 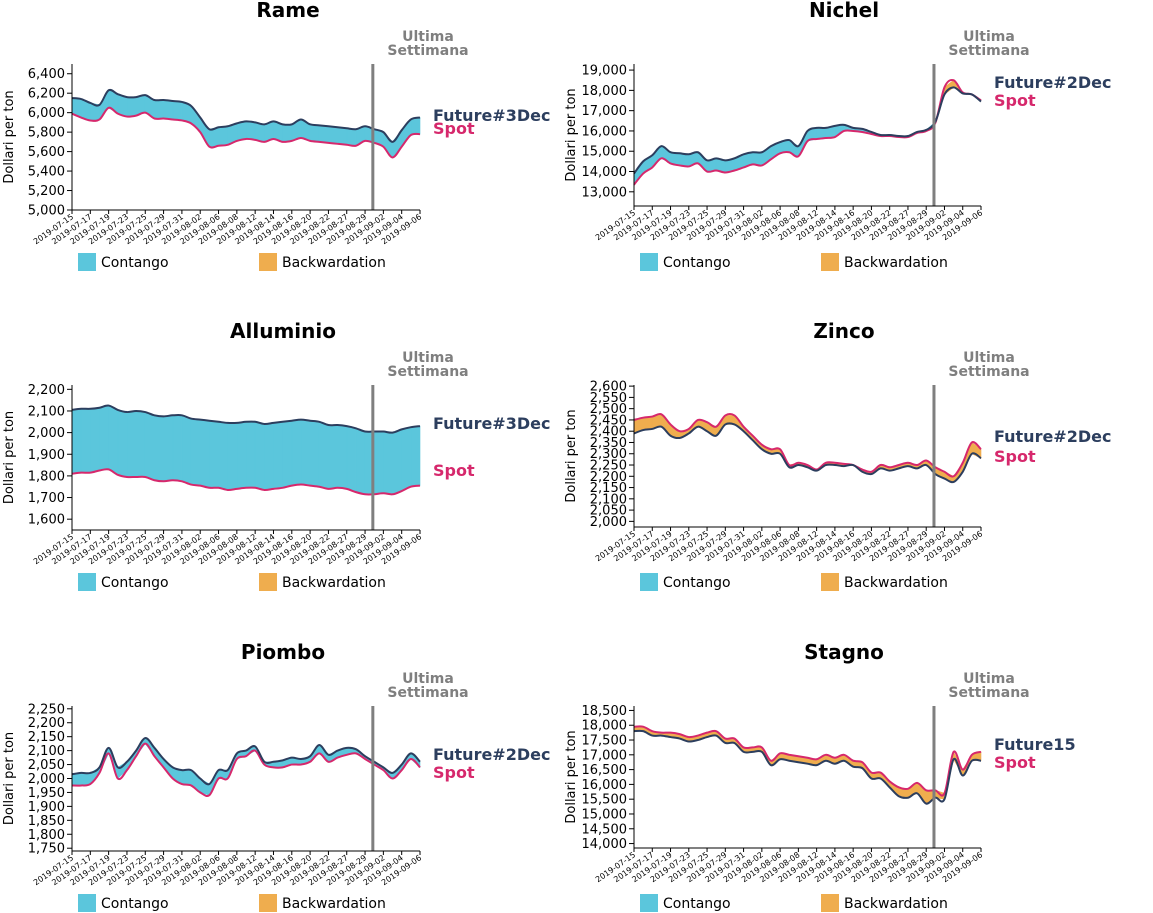 I want to click on y-tick-label: 6,200, so click(x=46, y=94).